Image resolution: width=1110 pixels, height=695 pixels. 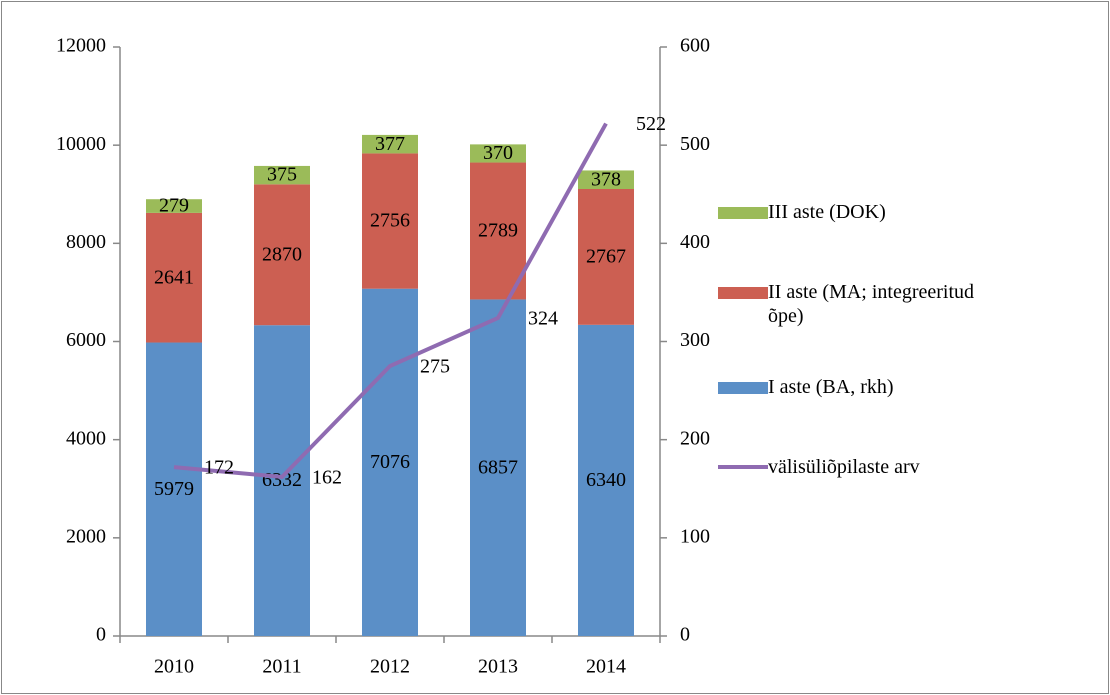 I want to click on data-label: 6857, so click(x=498, y=467).